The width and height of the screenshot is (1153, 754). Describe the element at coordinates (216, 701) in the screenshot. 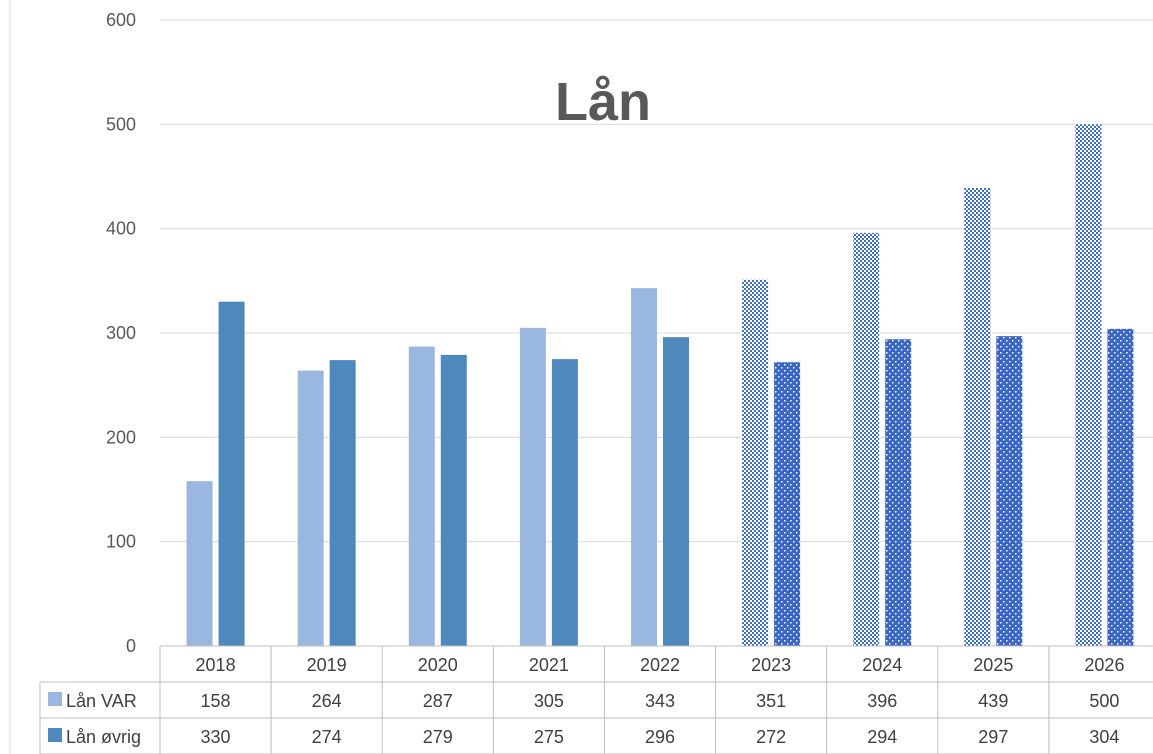

I see `data-label: 158` at that location.